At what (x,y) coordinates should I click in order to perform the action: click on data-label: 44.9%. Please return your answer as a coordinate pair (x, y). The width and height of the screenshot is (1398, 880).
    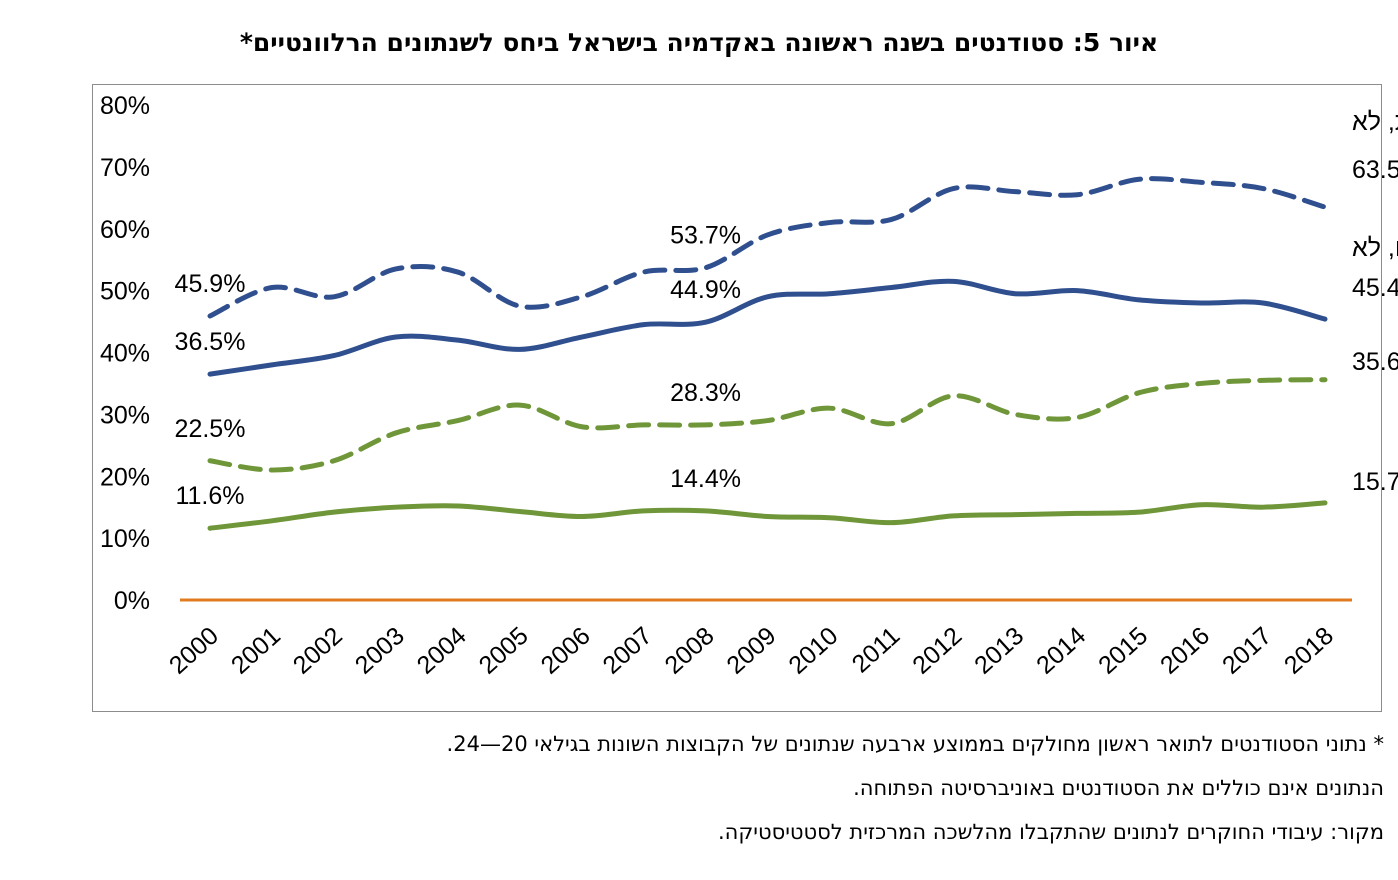
    Looking at the image, I should click on (705, 290).